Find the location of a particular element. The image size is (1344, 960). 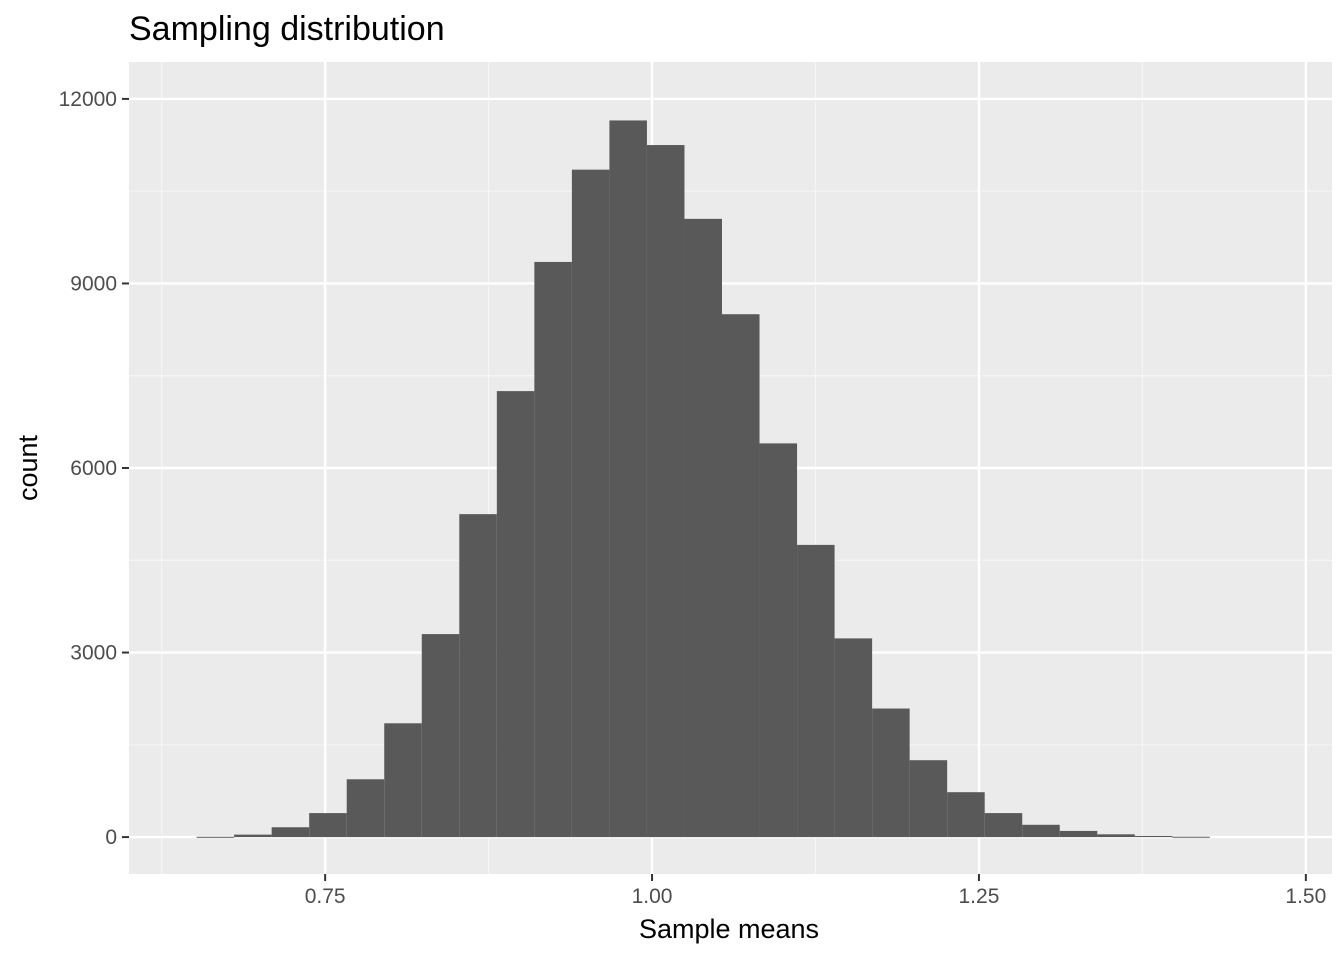

y-axis-title: count is located at coordinates (28, 467).